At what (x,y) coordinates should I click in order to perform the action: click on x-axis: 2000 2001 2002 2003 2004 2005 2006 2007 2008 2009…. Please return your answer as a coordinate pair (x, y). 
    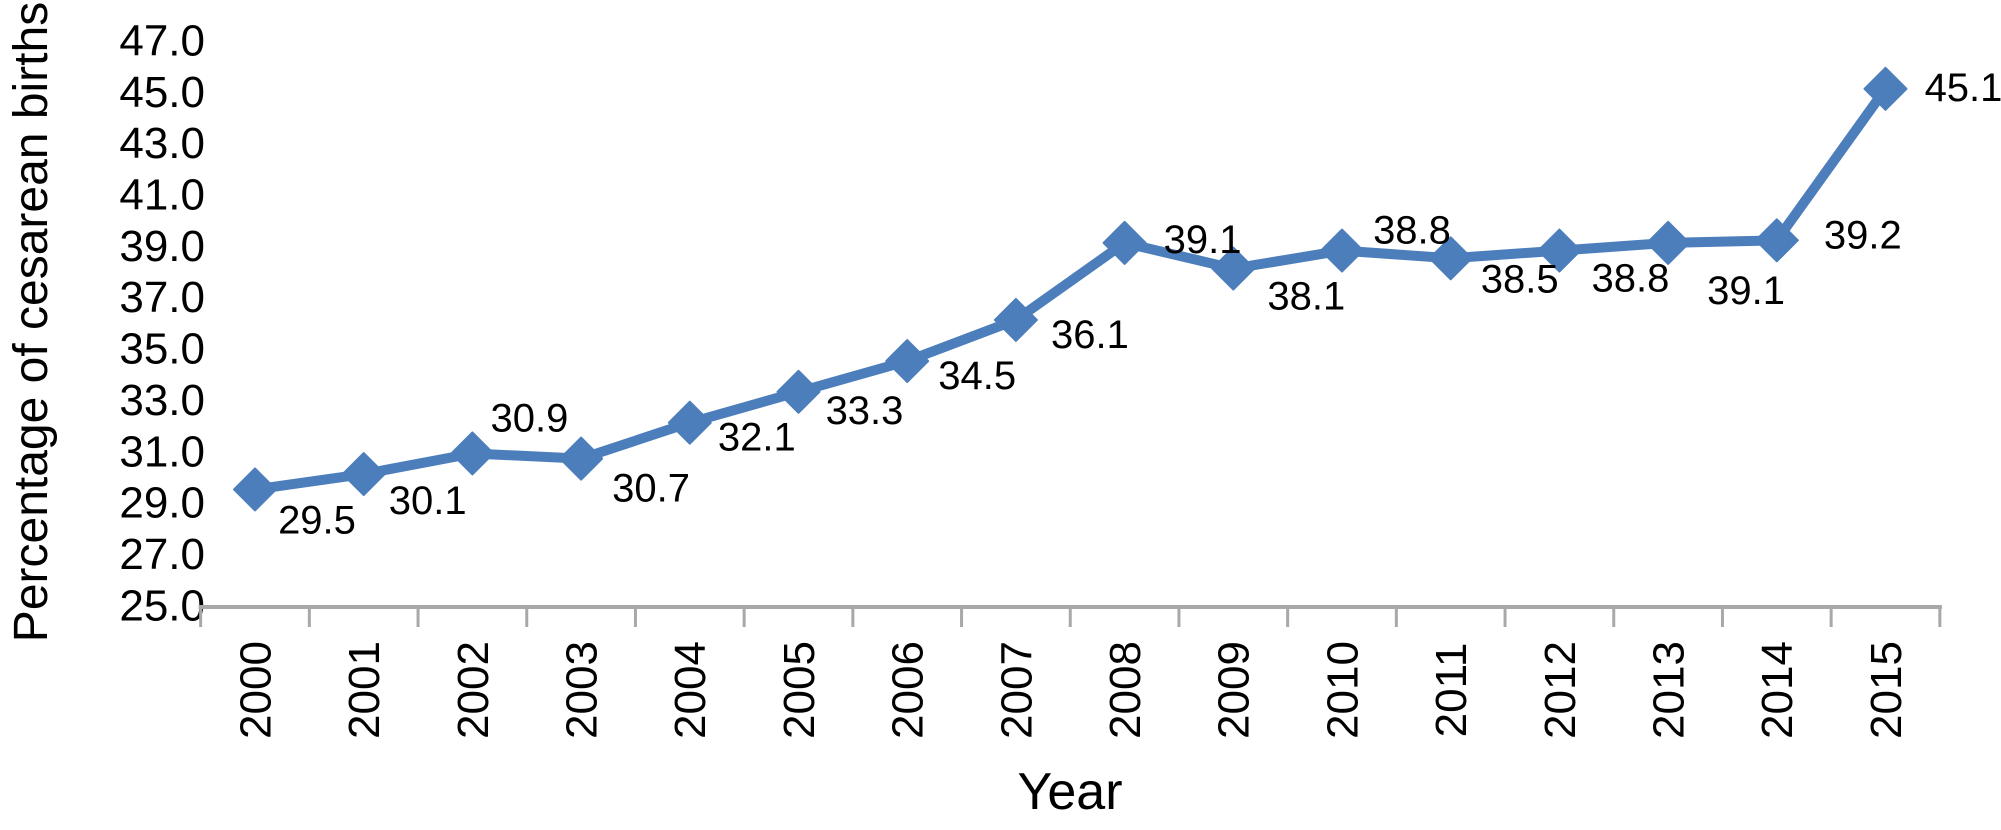
    Looking at the image, I should click on (1070, 672).